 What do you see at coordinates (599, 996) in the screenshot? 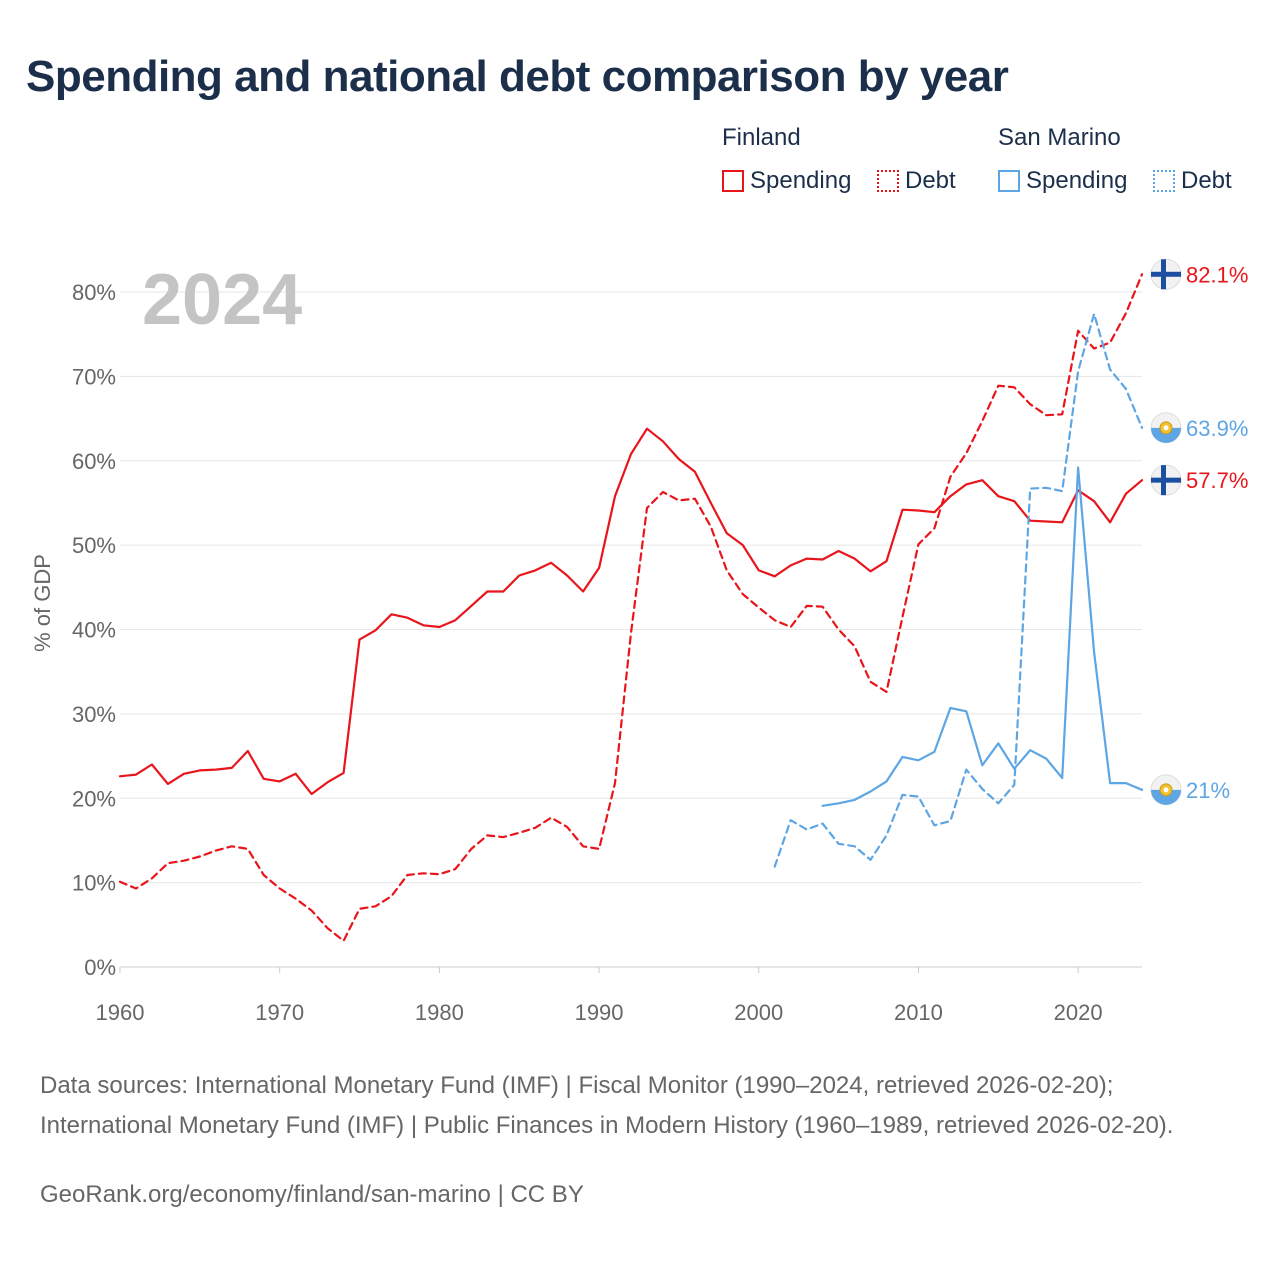
I see `x-axis-ticks: 1960 1970 1980 1990 2000 2010 2020` at bounding box center [599, 996].